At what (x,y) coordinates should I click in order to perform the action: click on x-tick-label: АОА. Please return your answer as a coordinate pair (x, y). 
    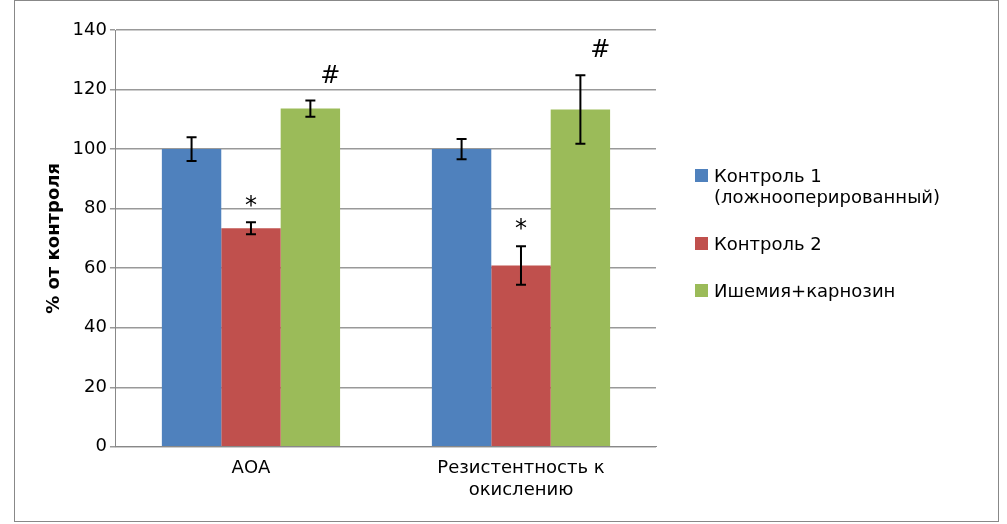
    Looking at the image, I should click on (251, 467).